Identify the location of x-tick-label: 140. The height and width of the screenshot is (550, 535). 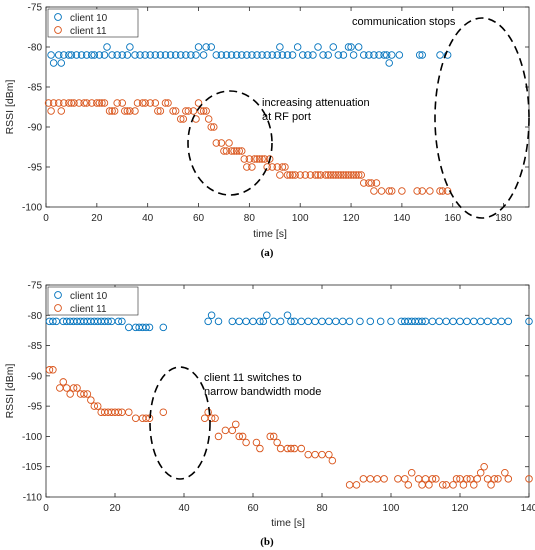
(402, 218).